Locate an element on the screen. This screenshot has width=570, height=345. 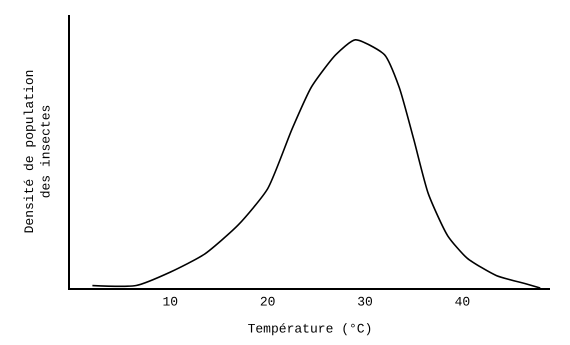
x-tick-label: 20 is located at coordinates (268, 302).